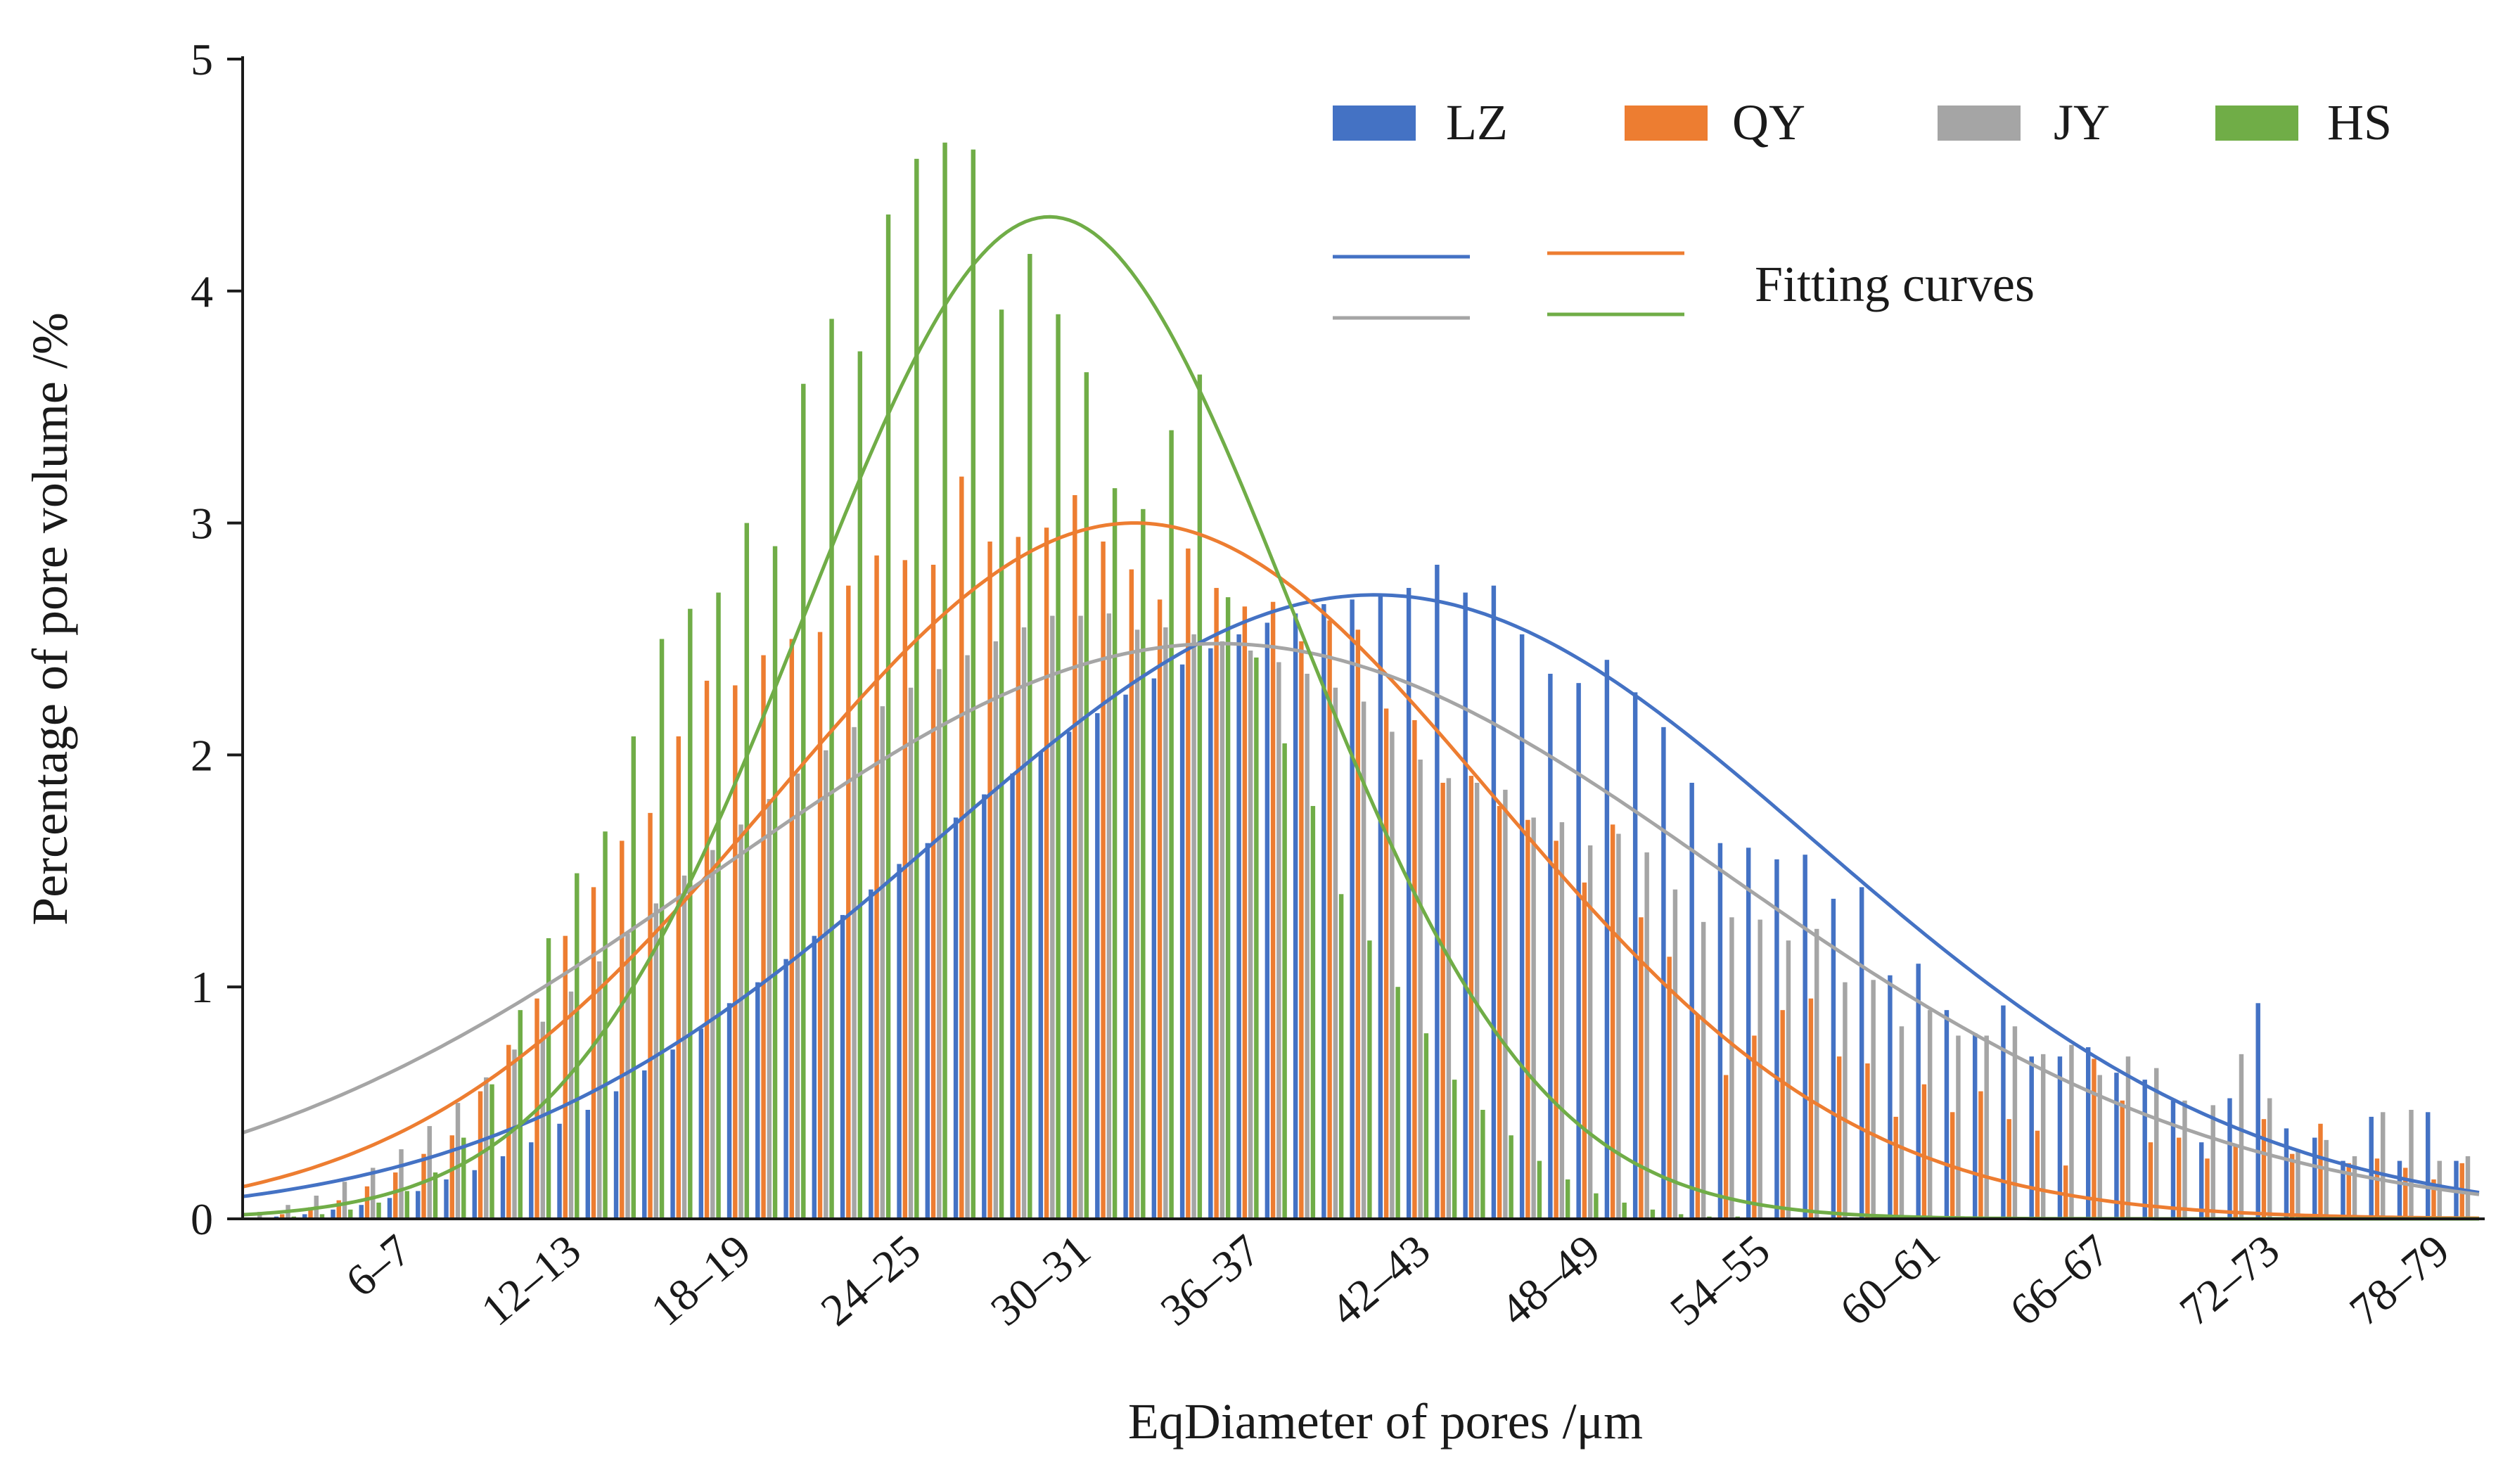  Describe the element at coordinates (202, 1219) in the screenshot. I see `y-tick-label: 0` at that location.